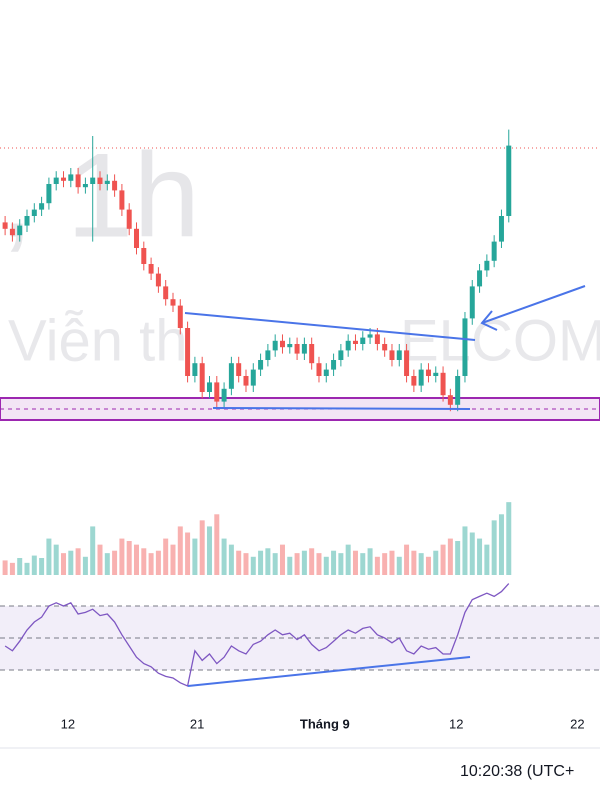 The height and width of the screenshot is (800, 600). Describe the element at coordinates (500, 340) in the screenshot. I see `watermark-right: ELCOM` at that location.